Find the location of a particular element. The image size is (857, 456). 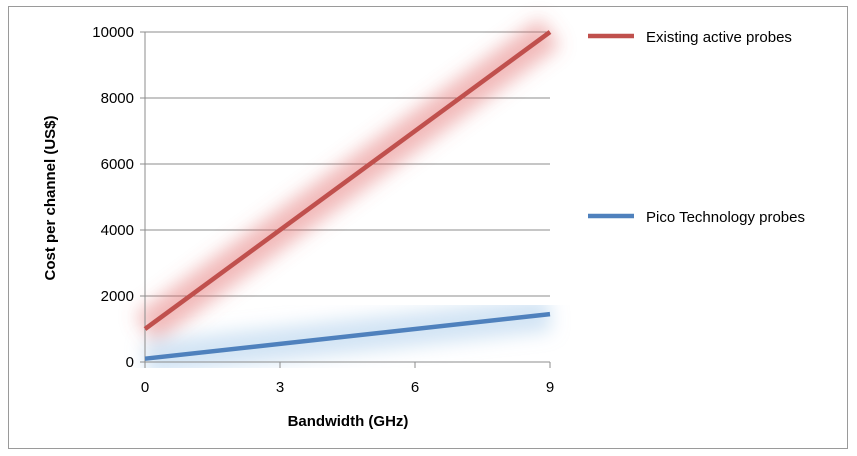

x-tick-label: 6 is located at coordinates (415, 387).